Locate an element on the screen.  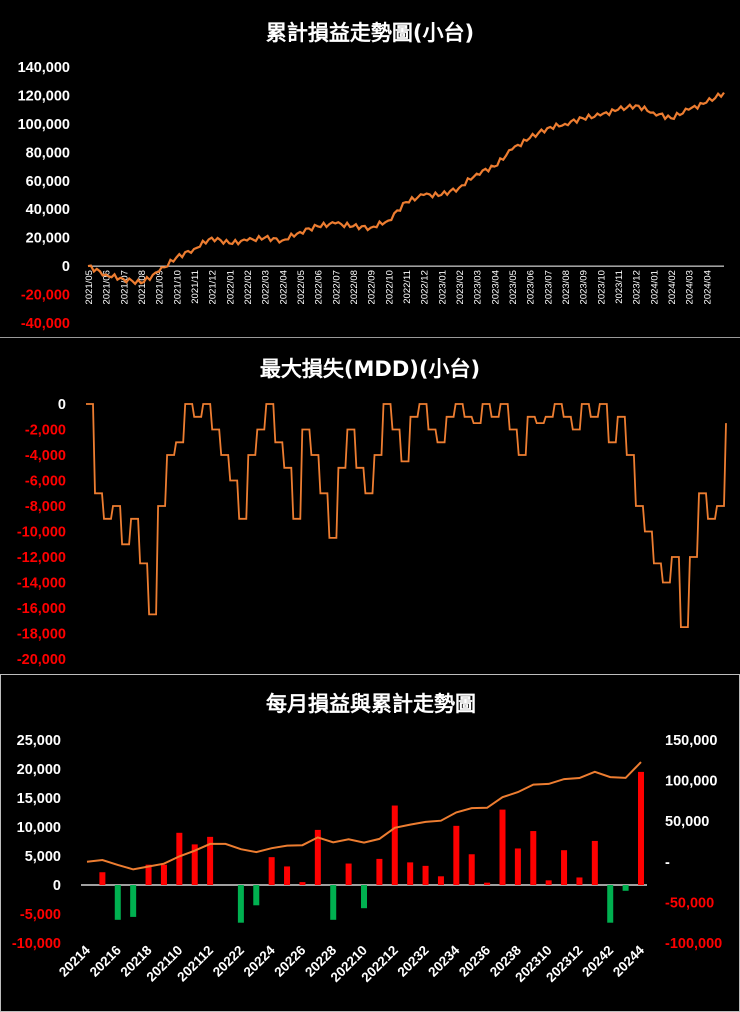
x-tick-label: 2023/01 is located at coordinates (442, 287).